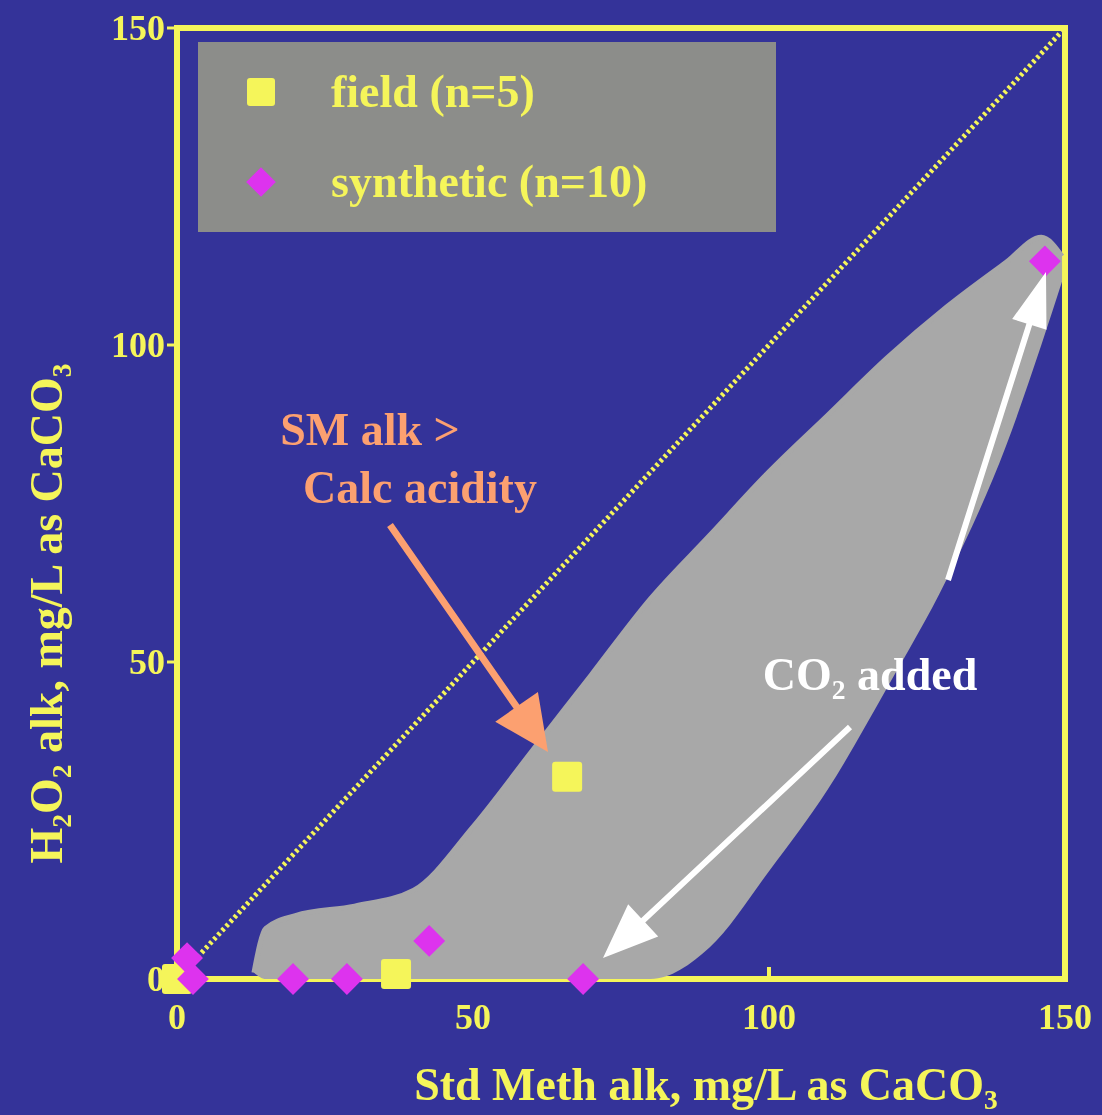 This screenshot has height=1115, width=1102. I want to click on x-tick-label: 150, so click(1065, 1017).